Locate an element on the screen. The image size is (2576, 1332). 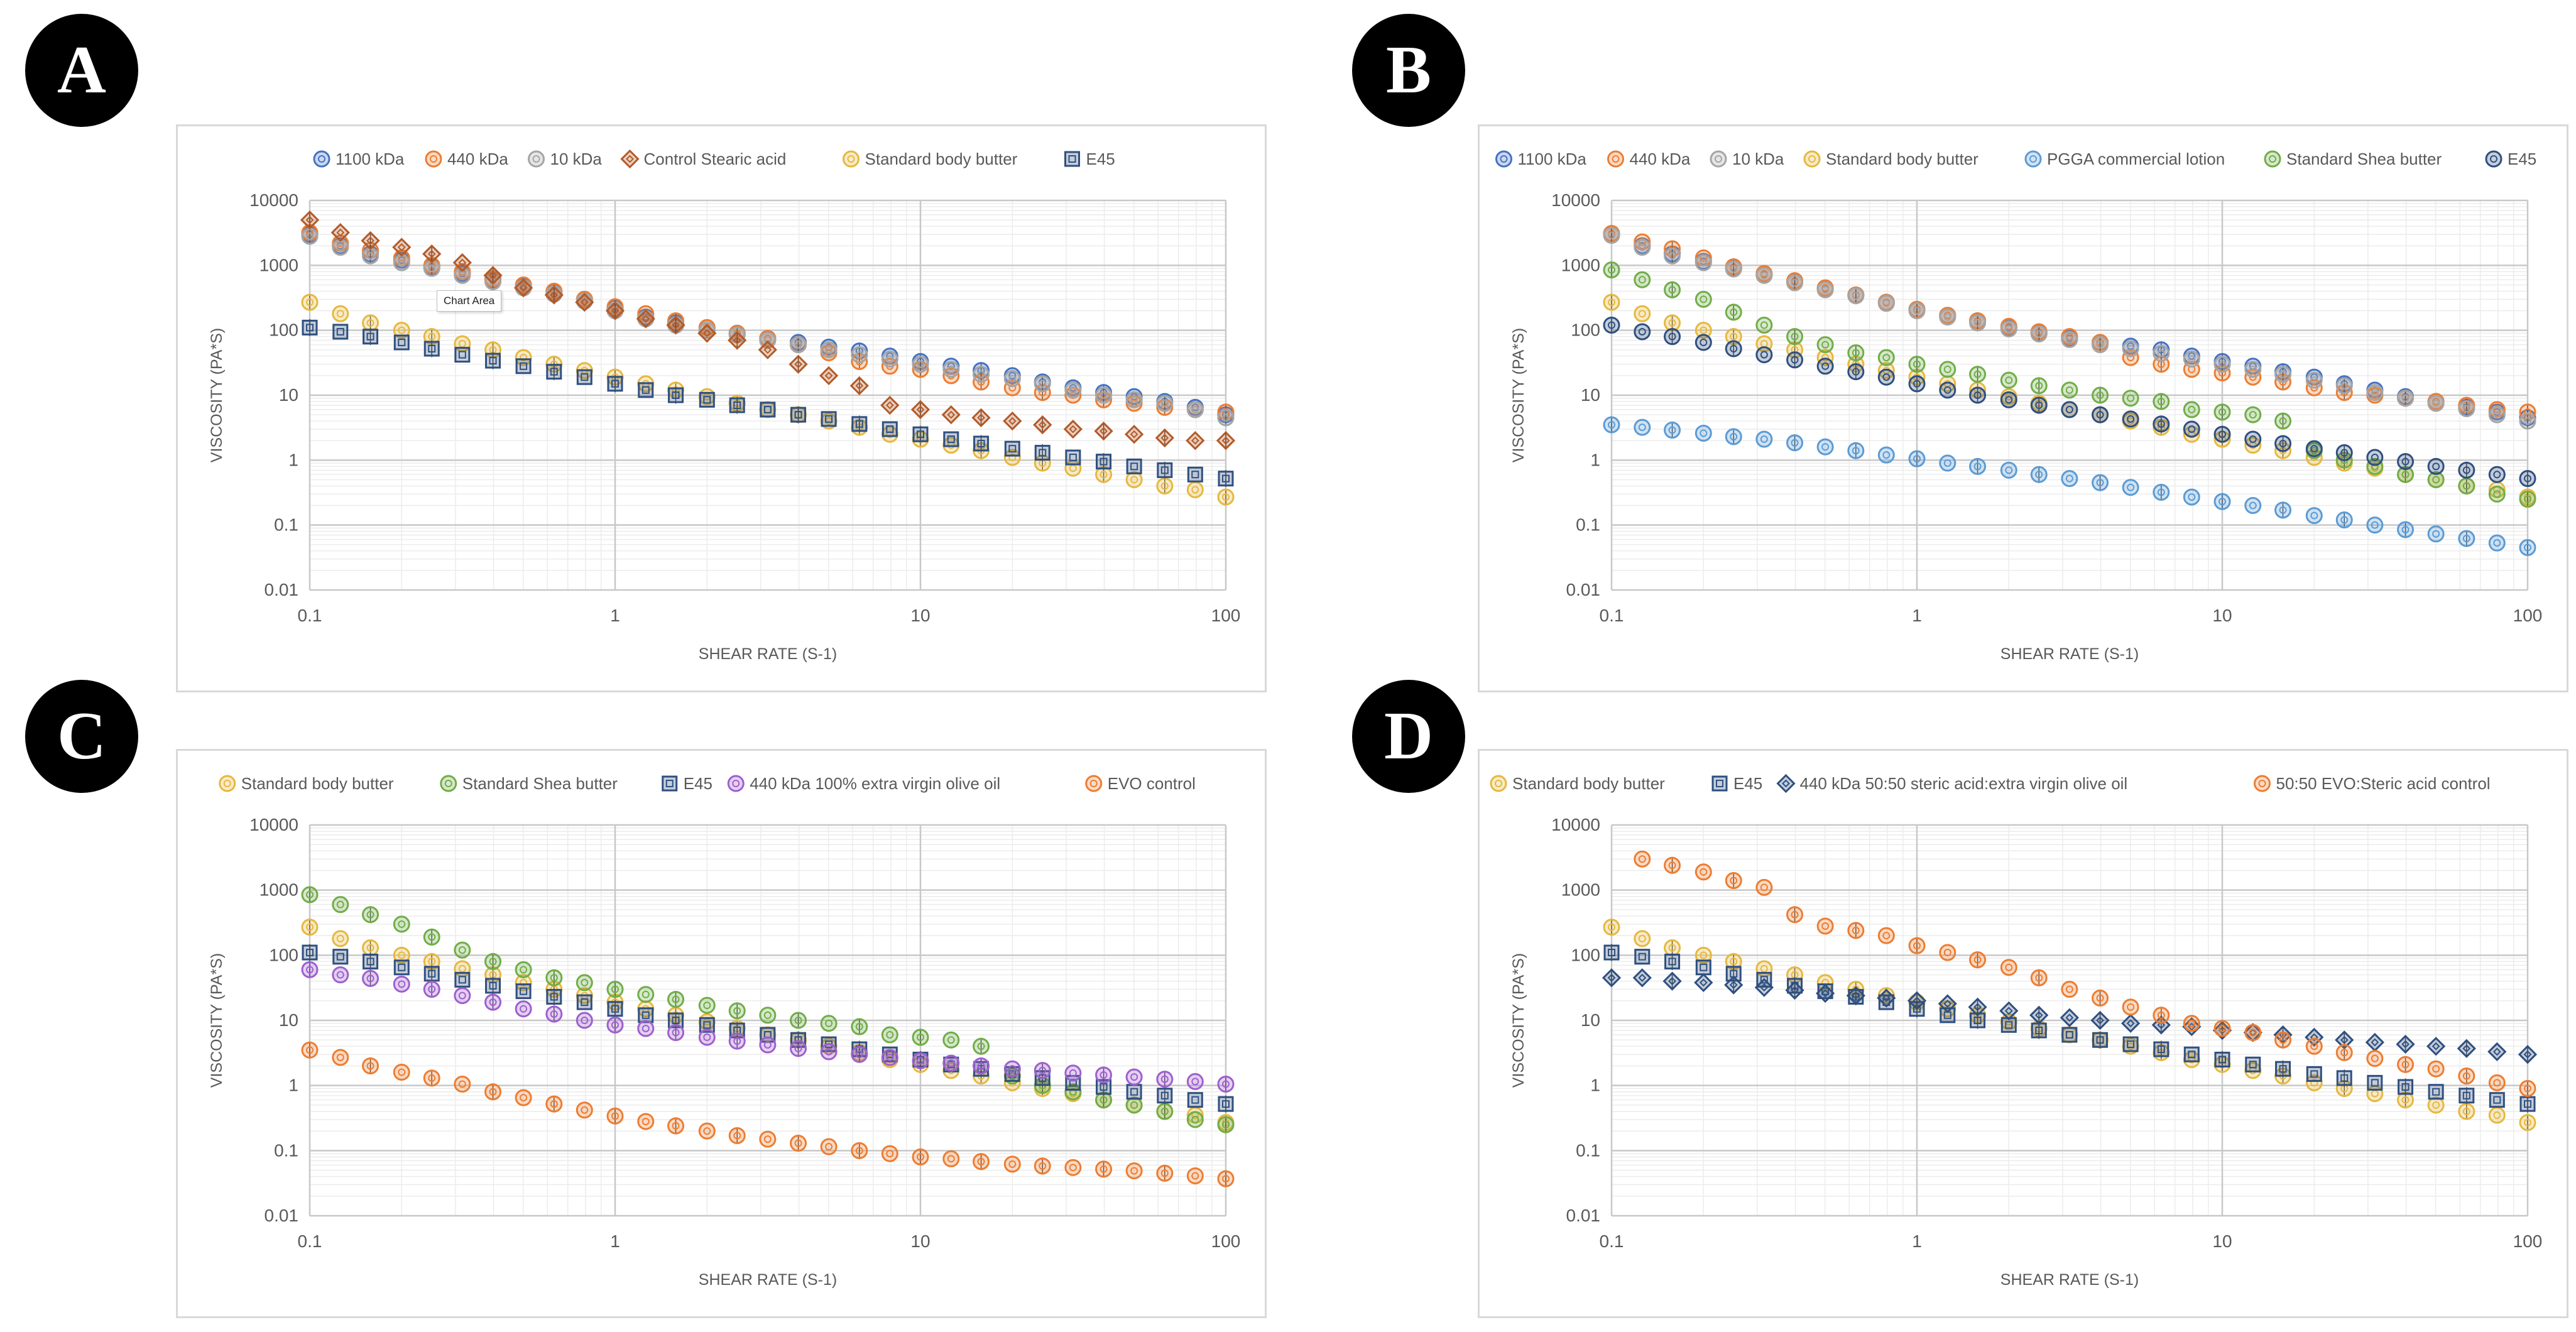
chart-a-gridlines is located at coordinates (767, 395).